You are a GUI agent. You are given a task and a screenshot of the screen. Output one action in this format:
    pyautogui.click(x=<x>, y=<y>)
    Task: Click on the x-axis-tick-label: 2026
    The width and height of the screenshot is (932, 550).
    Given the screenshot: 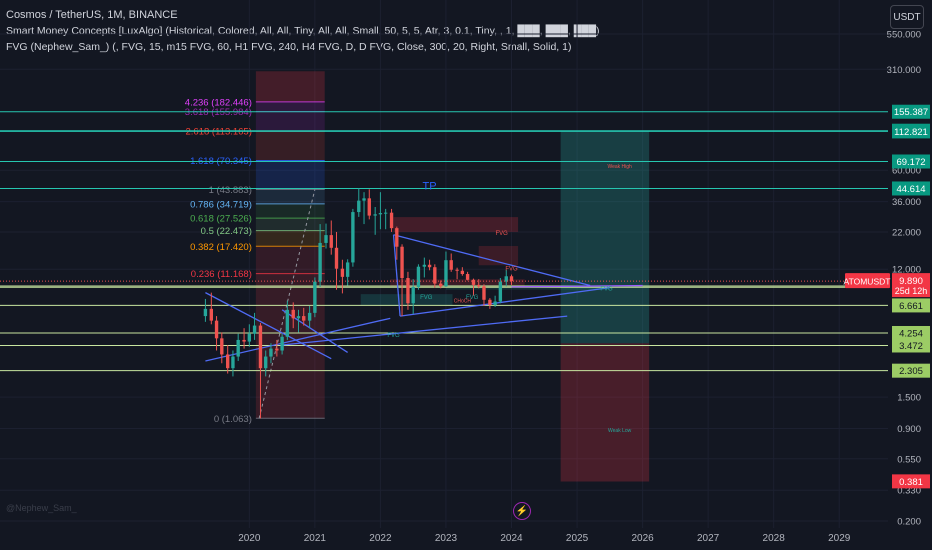 What is the action you would take?
    pyautogui.click(x=642, y=538)
    